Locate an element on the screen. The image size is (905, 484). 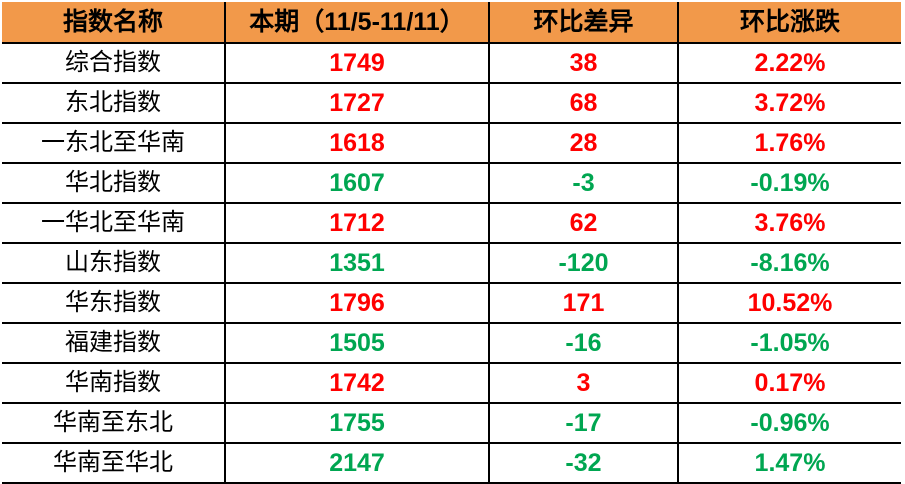
header-row: 指数名称 本期（11/5-11/11） 环比差异 环比涨跌 is located at coordinates (451, 23).